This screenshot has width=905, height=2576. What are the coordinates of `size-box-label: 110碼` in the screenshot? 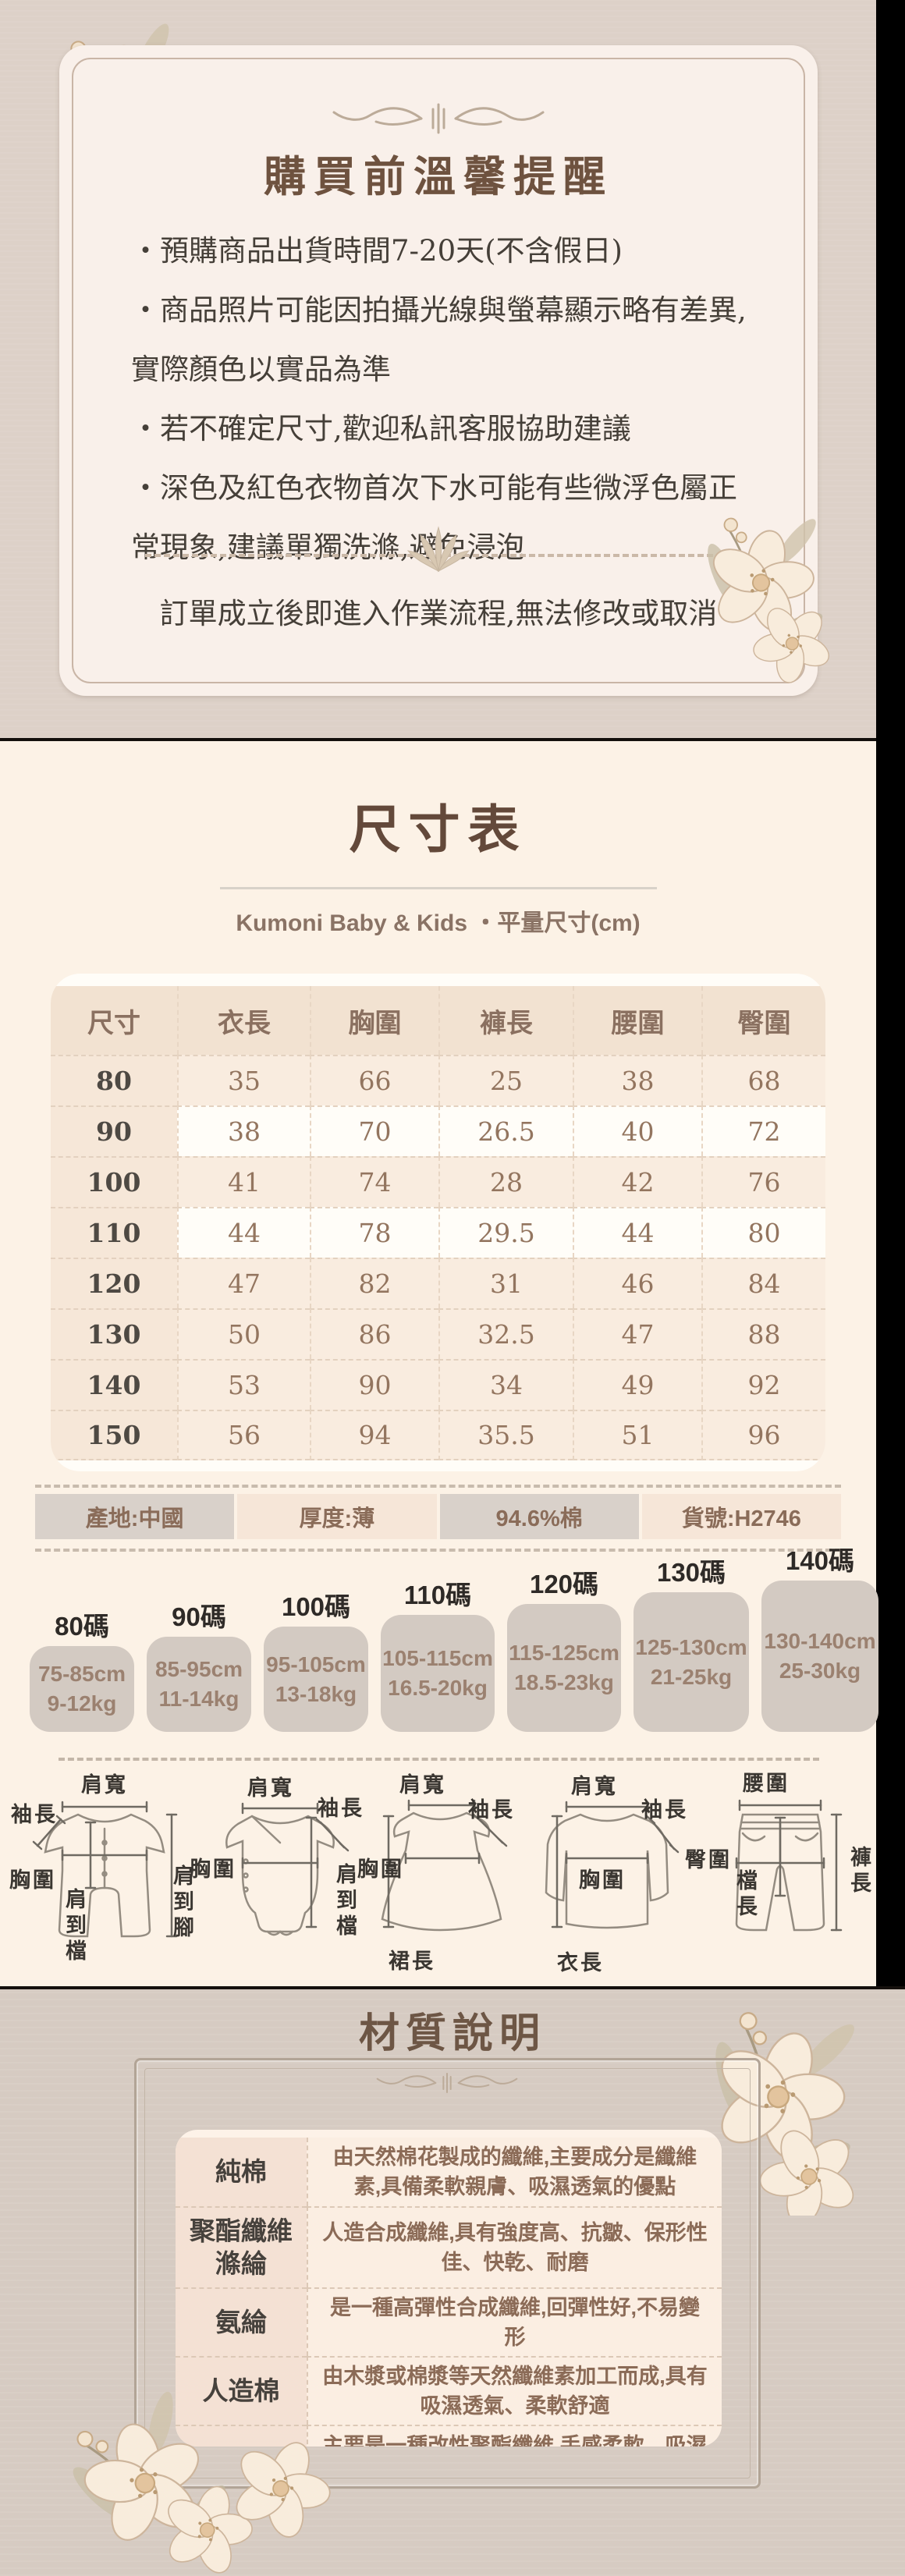 It's located at (438, 1595).